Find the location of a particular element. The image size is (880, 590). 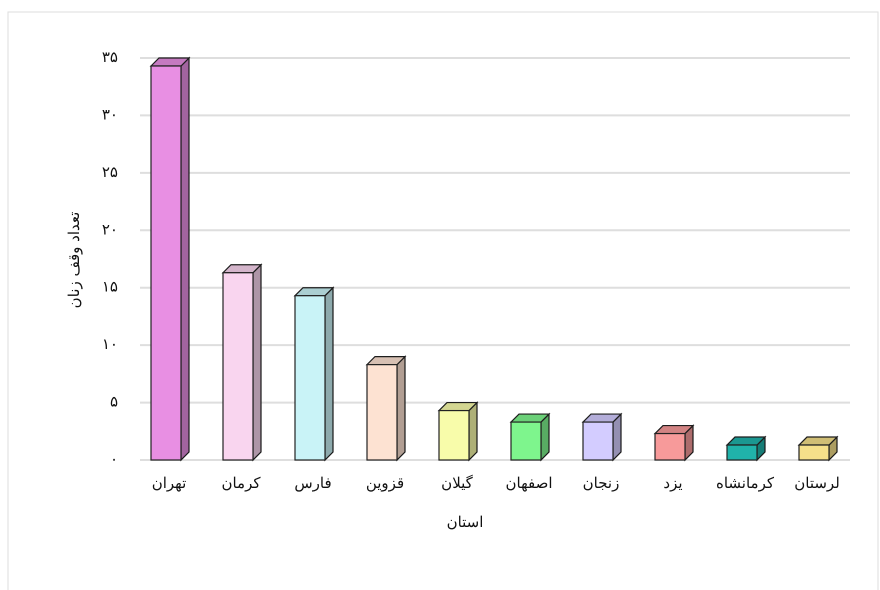

y-tick-label: ۰ is located at coordinates (114, 459).